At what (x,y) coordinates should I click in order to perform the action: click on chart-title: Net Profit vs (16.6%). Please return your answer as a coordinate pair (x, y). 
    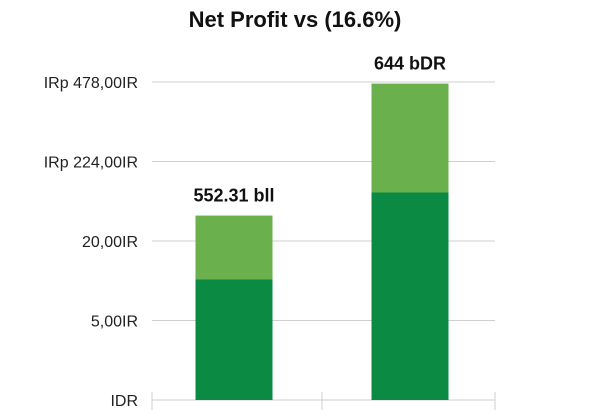
    Looking at the image, I should click on (295, 19).